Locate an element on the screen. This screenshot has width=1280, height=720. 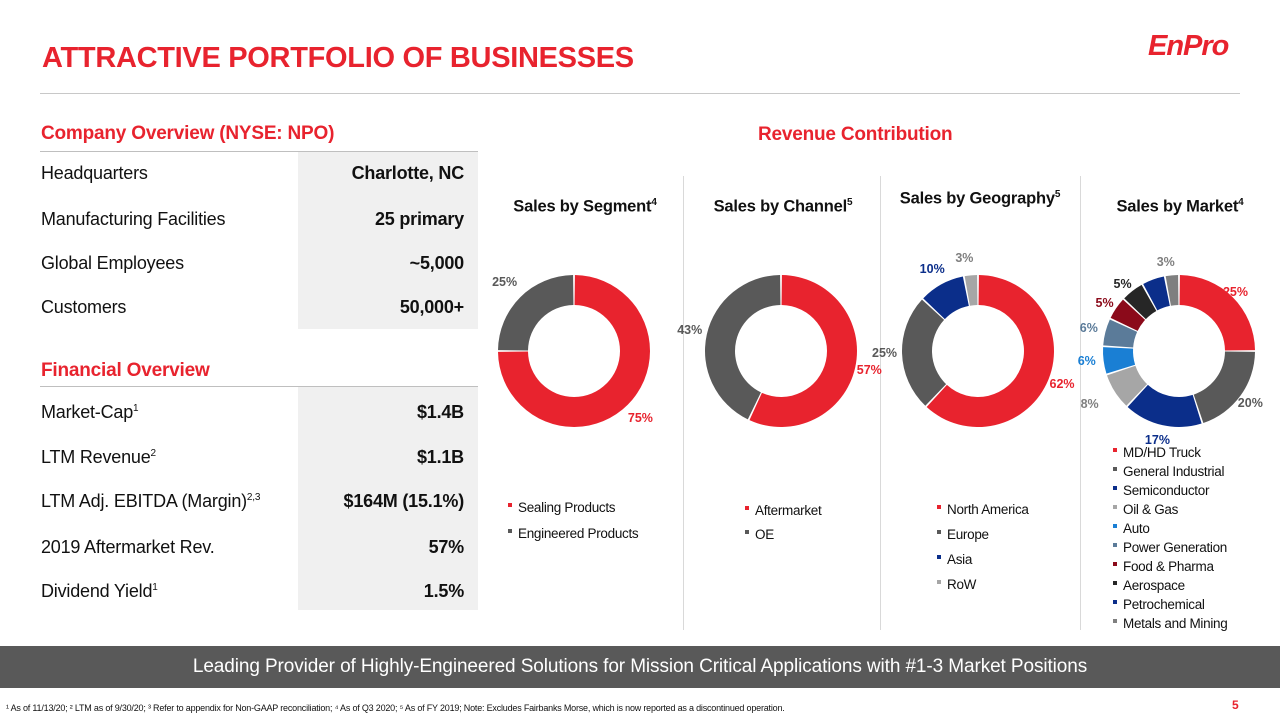
employees-label: Global Employees is located at coordinates (112, 263).